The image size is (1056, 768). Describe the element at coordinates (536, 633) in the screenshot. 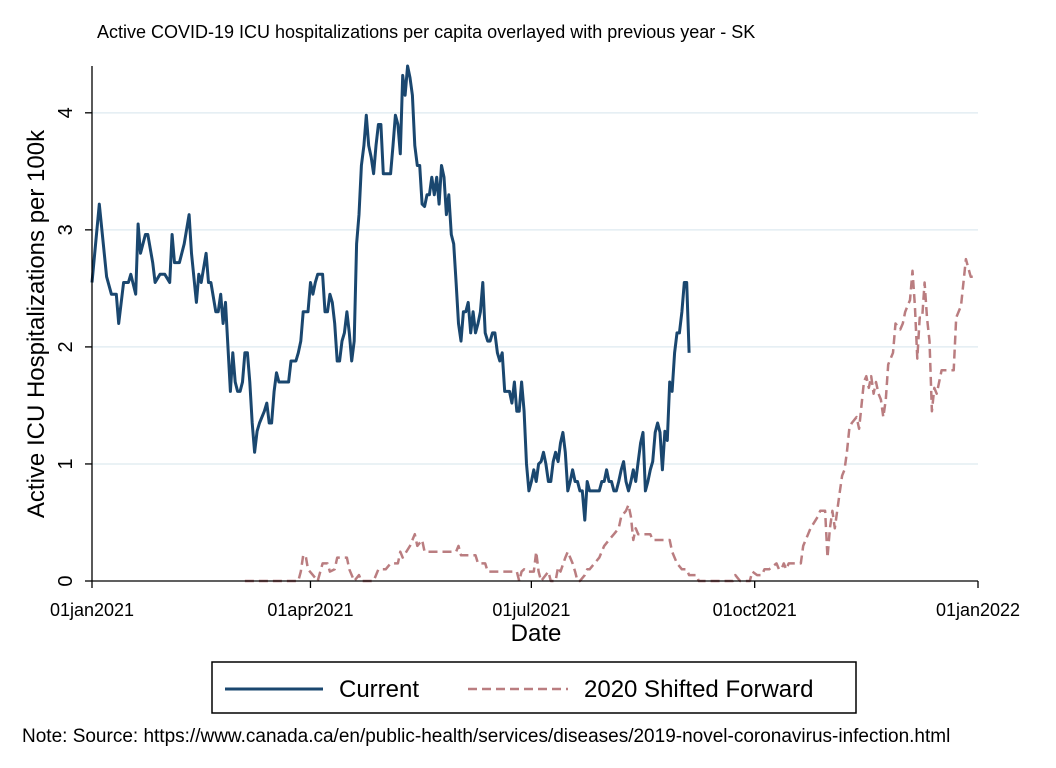

I see `x-axis-label: Date` at that location.